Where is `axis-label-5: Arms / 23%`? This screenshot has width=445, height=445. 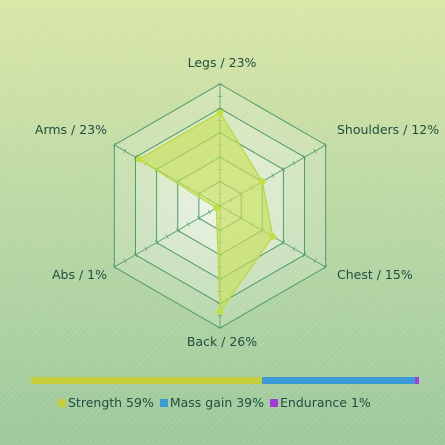 axis-label-5: Arms / 23% is located at coordinates (71, 129).